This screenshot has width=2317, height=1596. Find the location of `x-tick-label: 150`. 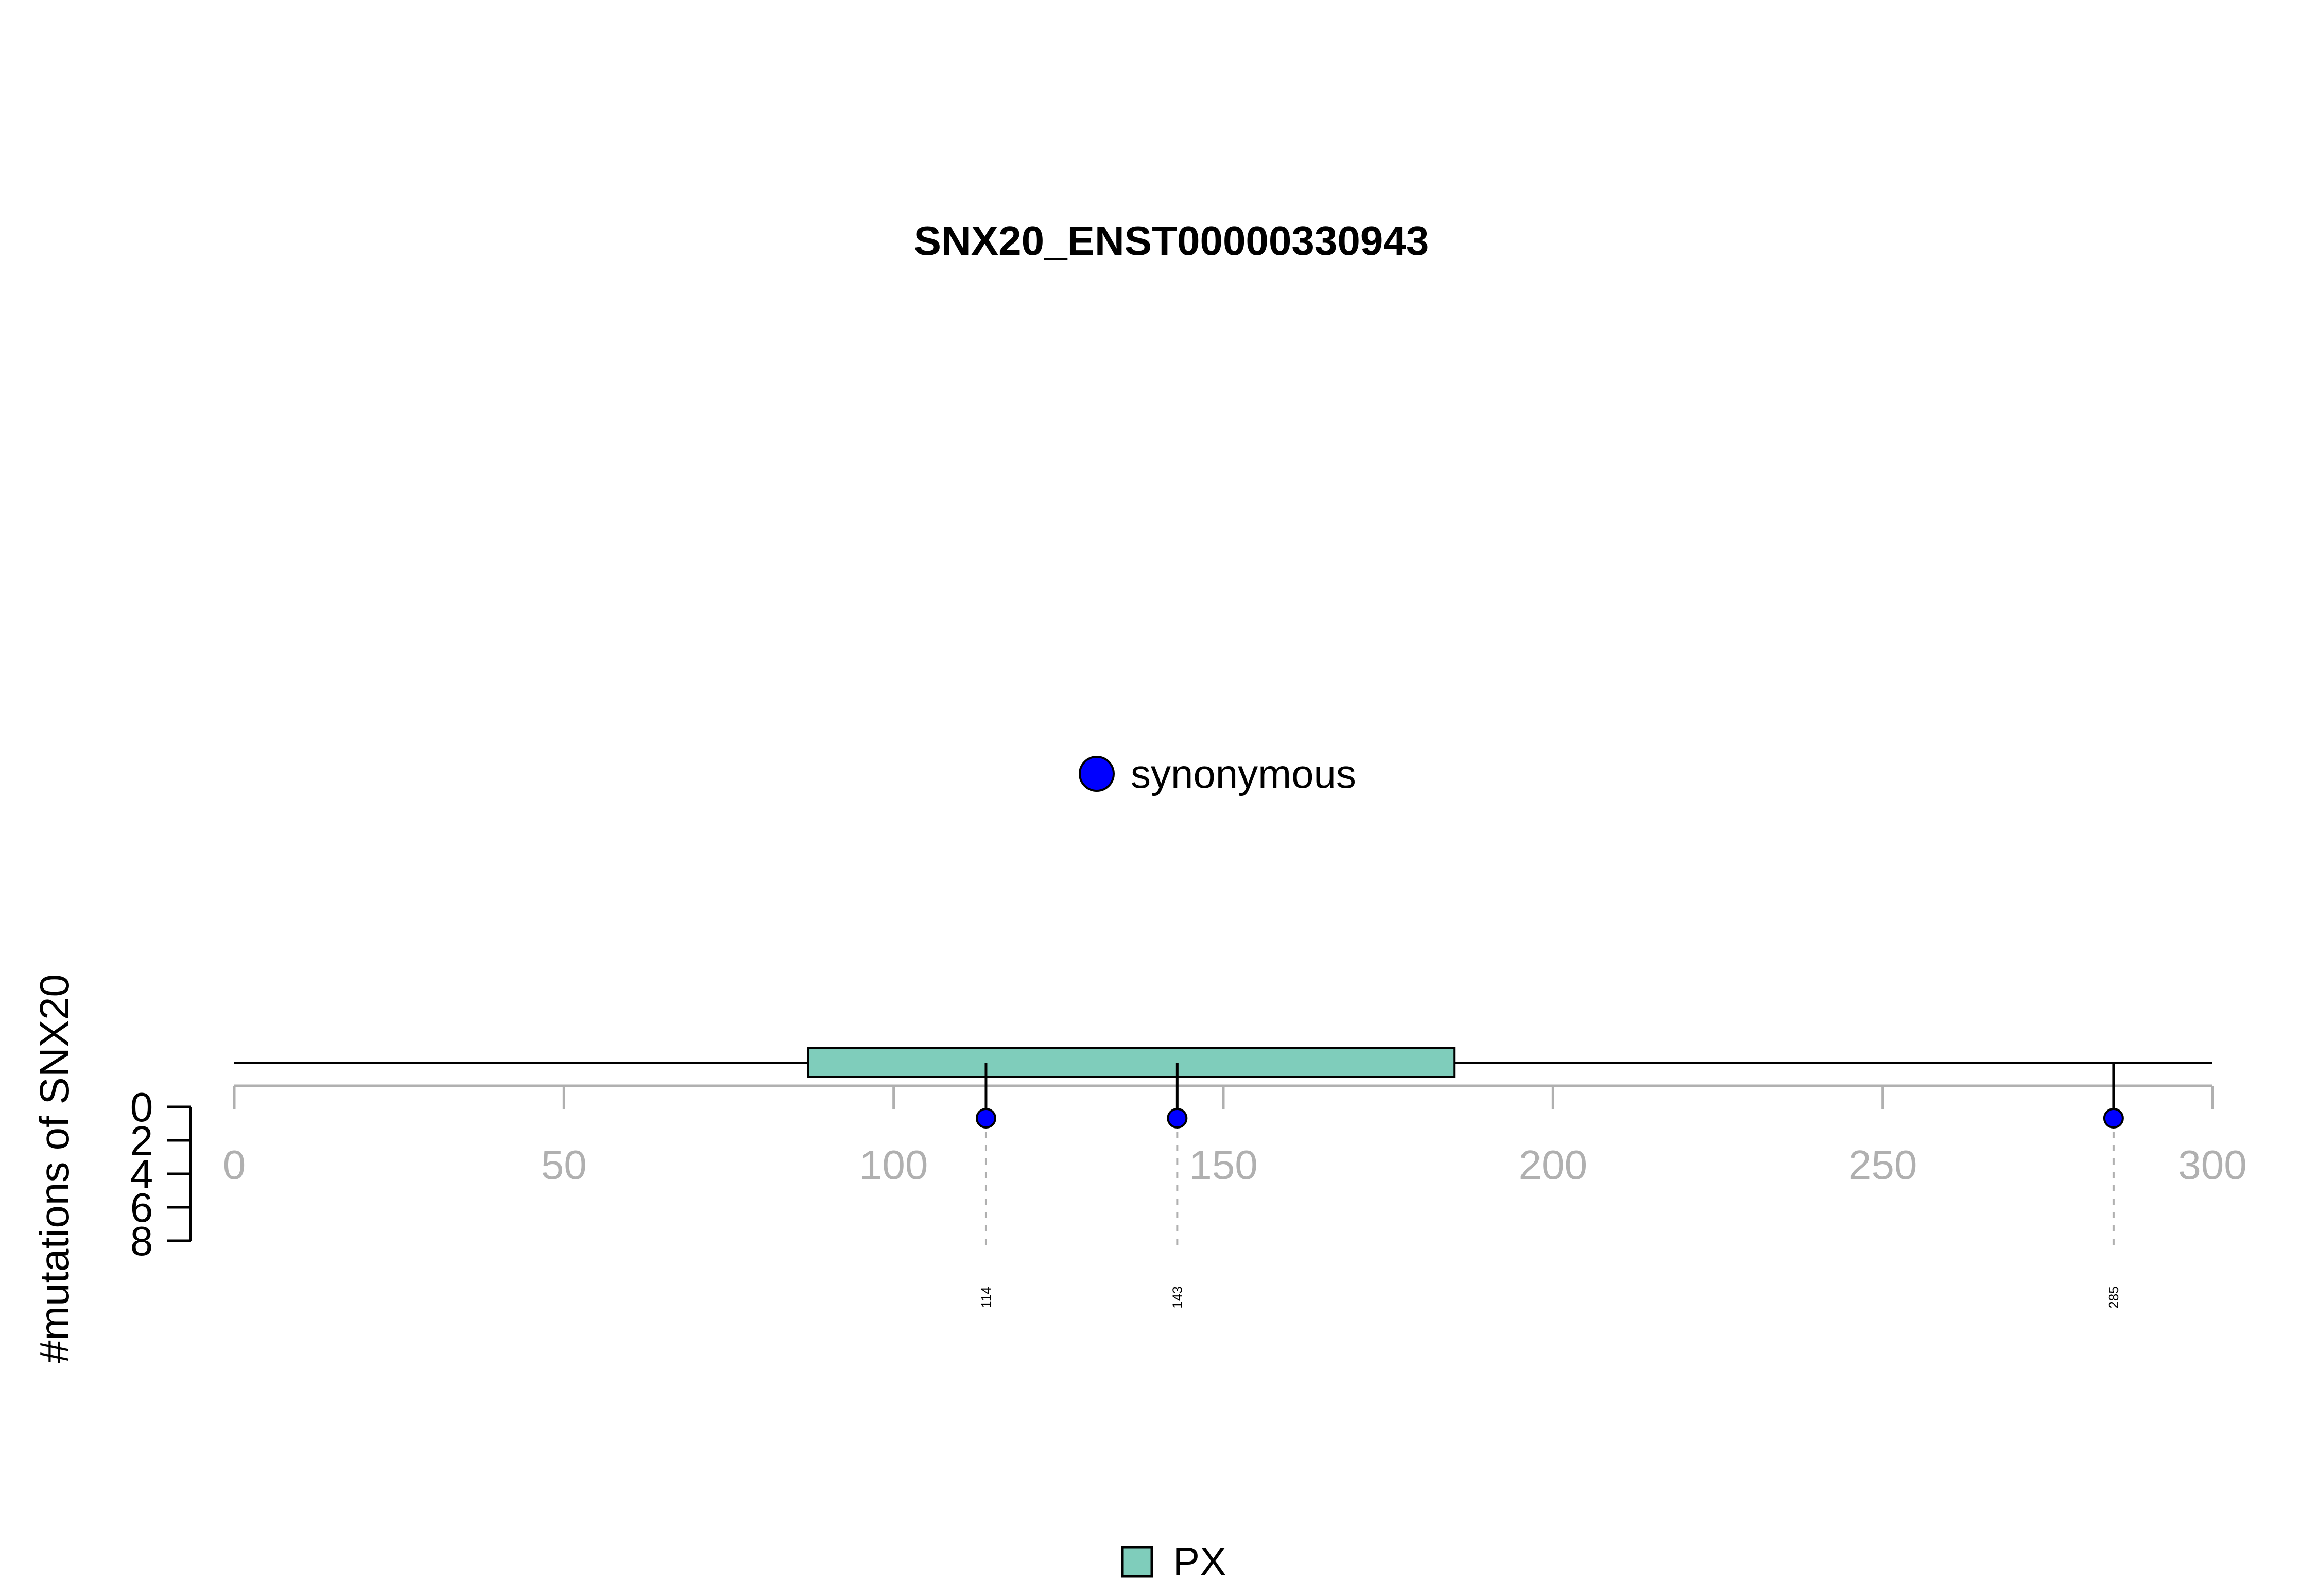

x-tick-label: 150 is located at coordinates (1223, 1165).